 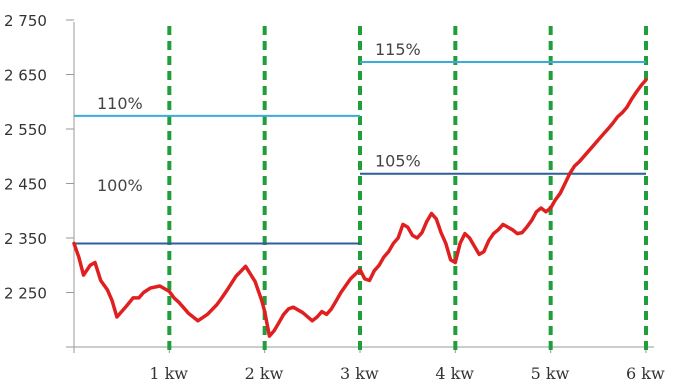 I want to click on x-tick-label: 4 kw, so click(x=454, y=373).